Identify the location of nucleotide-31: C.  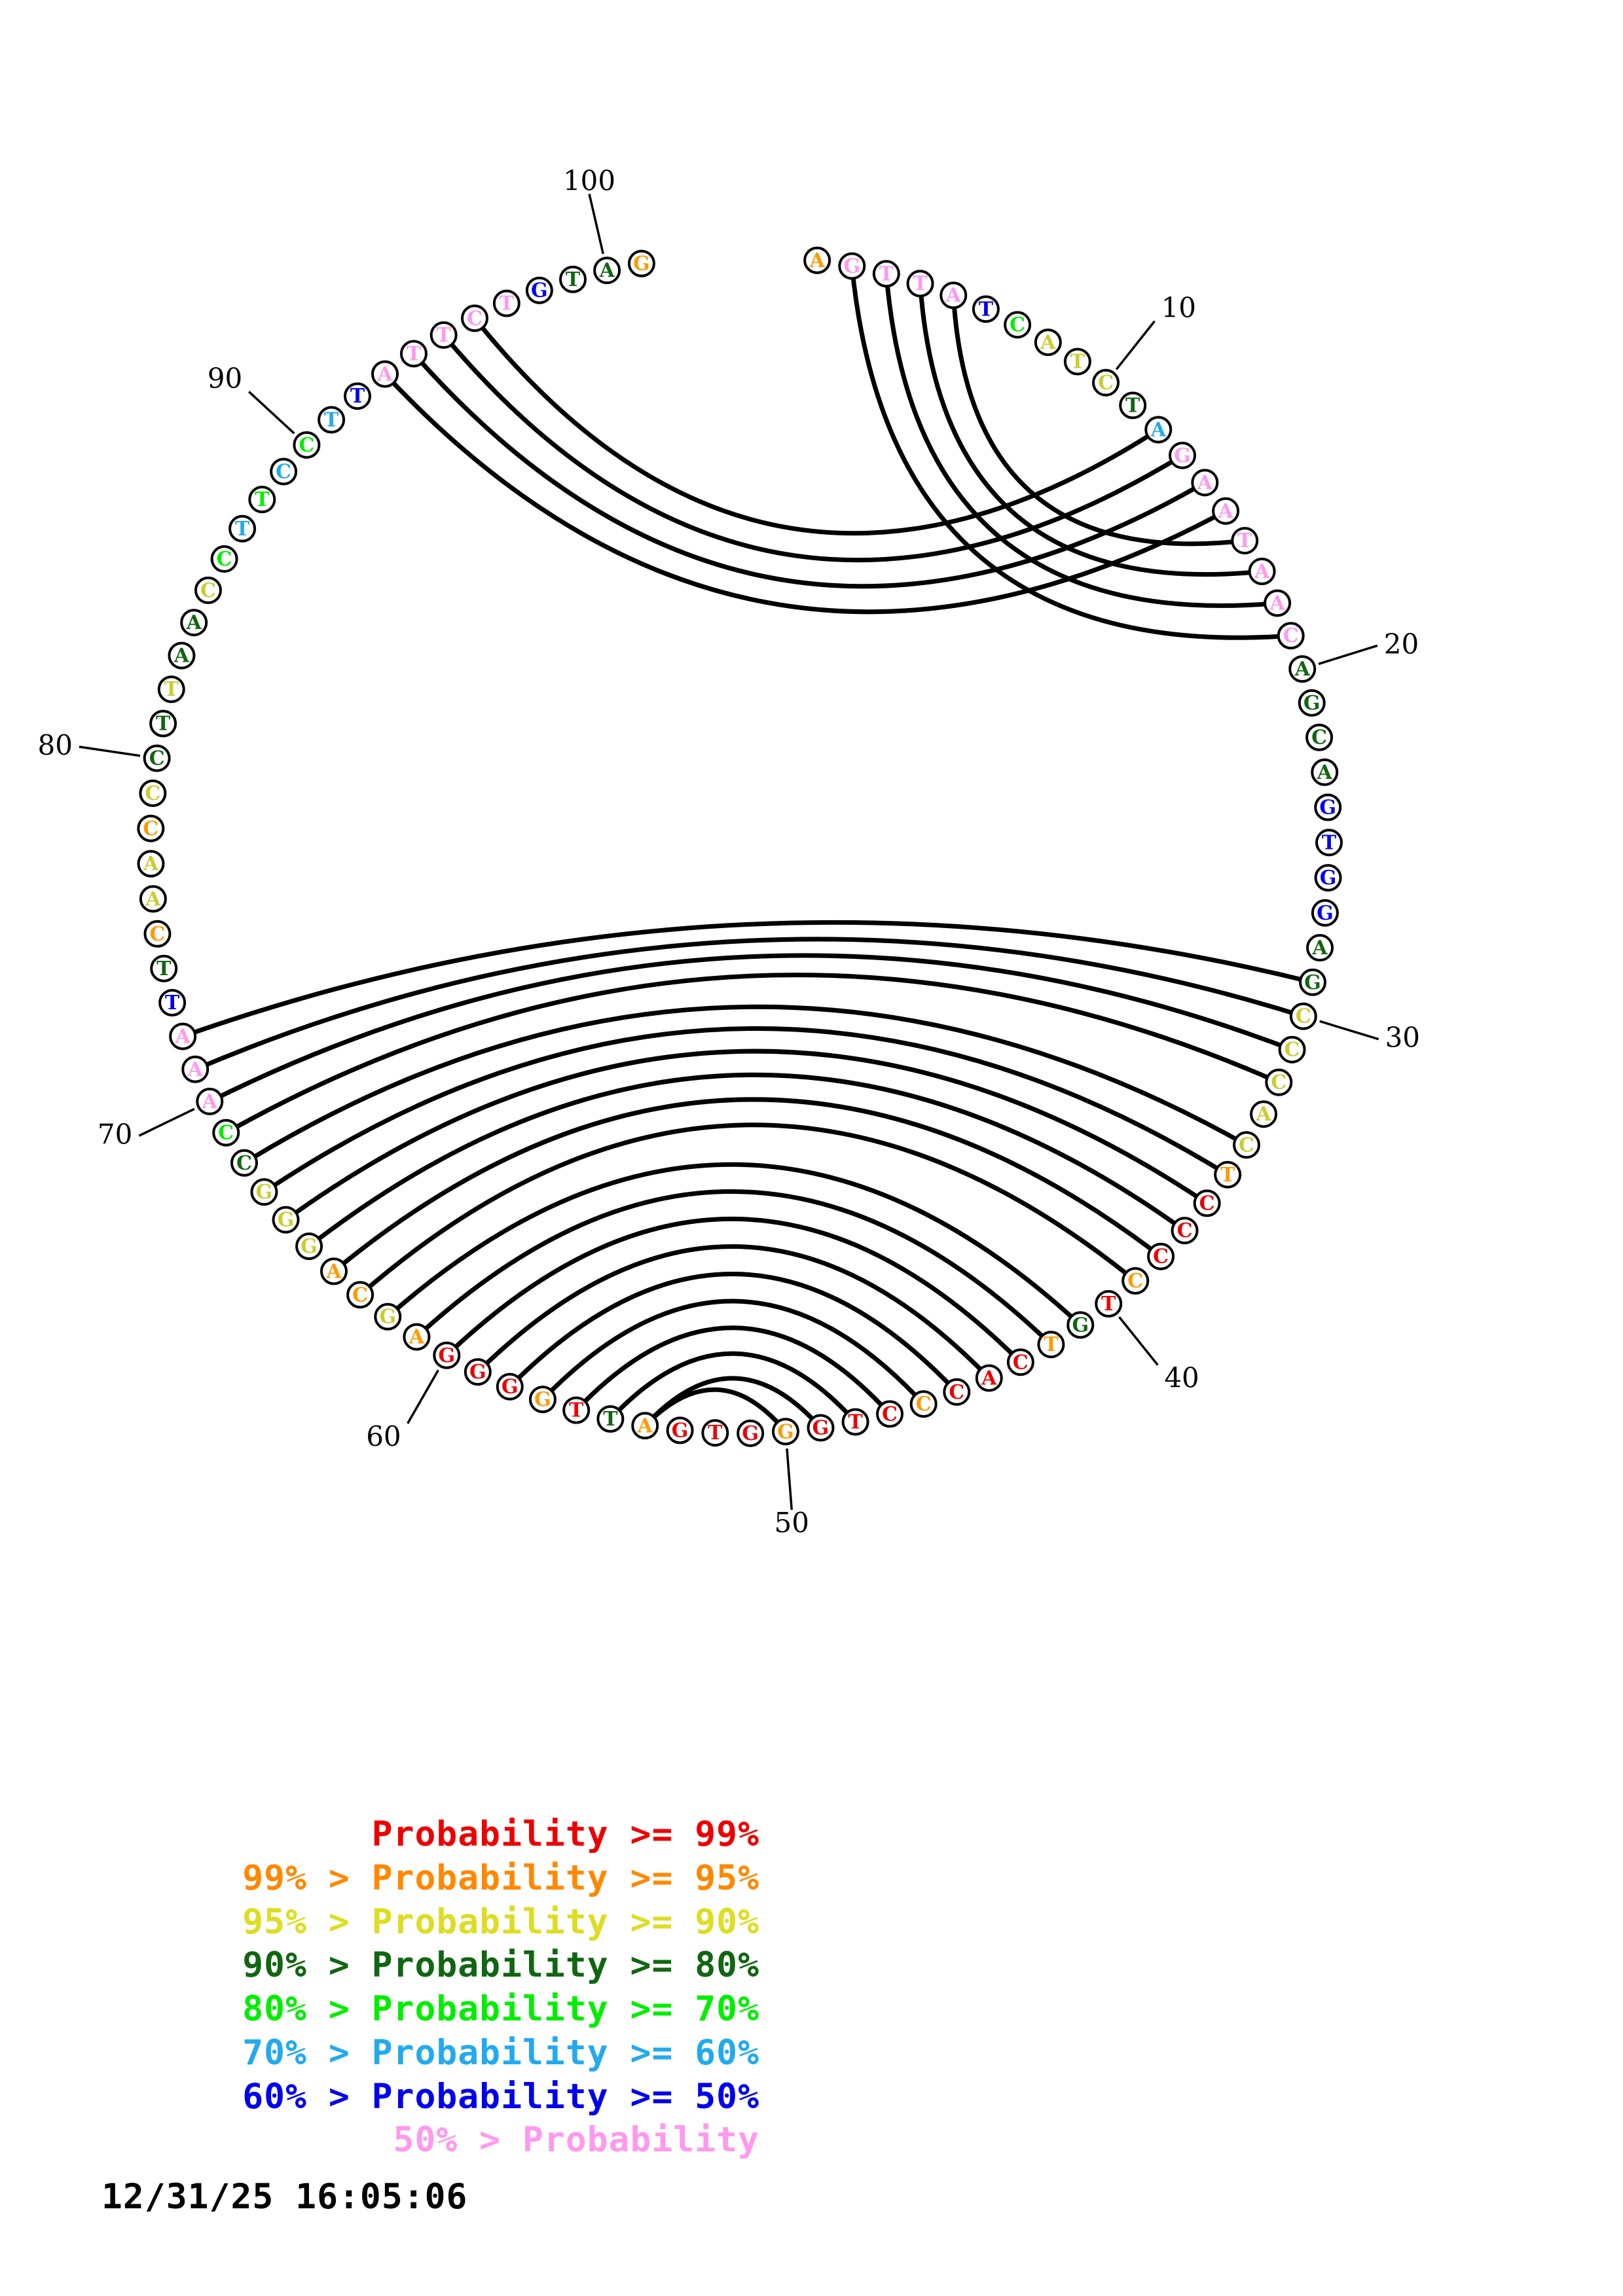
(1292, 1049).